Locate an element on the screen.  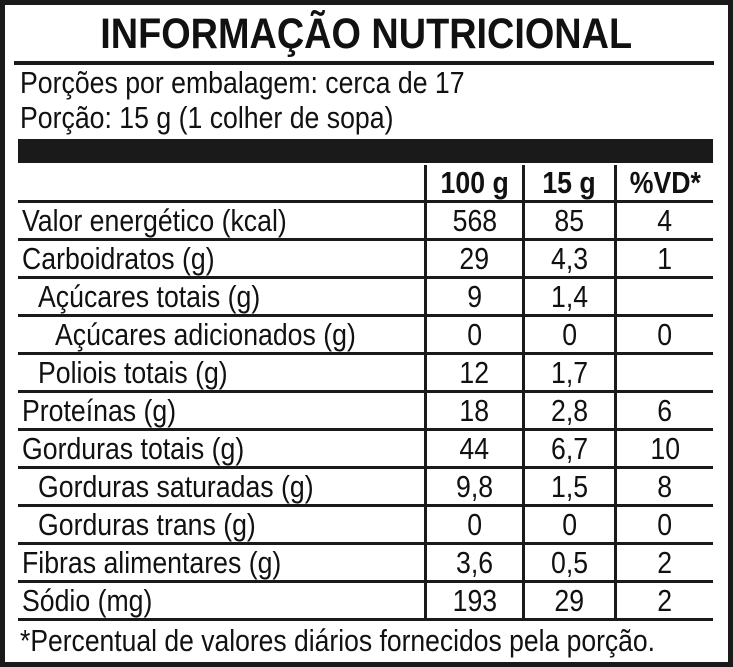
table-row: Proteínas (g) 18 2,8 6 is located at coordinates (365, 412).